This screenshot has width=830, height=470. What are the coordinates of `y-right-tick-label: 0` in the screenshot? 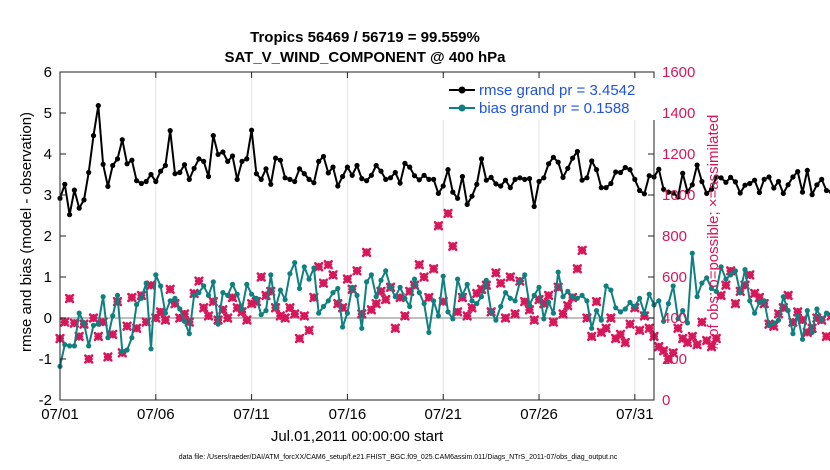 It's located at (666, 400).